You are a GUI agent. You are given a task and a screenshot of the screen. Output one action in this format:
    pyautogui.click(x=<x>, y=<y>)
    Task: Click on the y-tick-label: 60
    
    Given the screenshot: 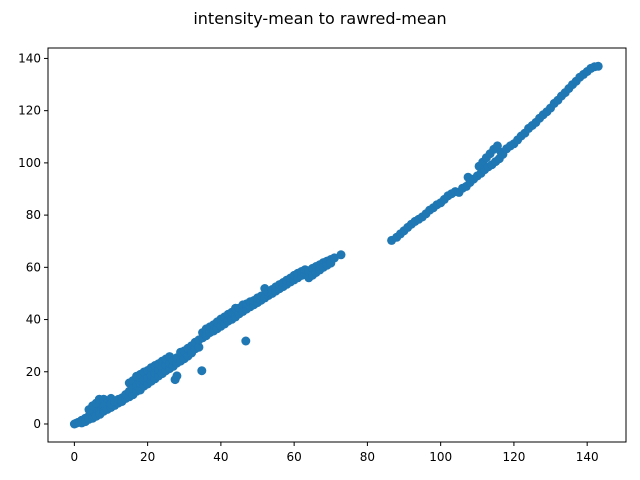 What is the action you would take?
    pyautogui.click(x=33, y=267)
    